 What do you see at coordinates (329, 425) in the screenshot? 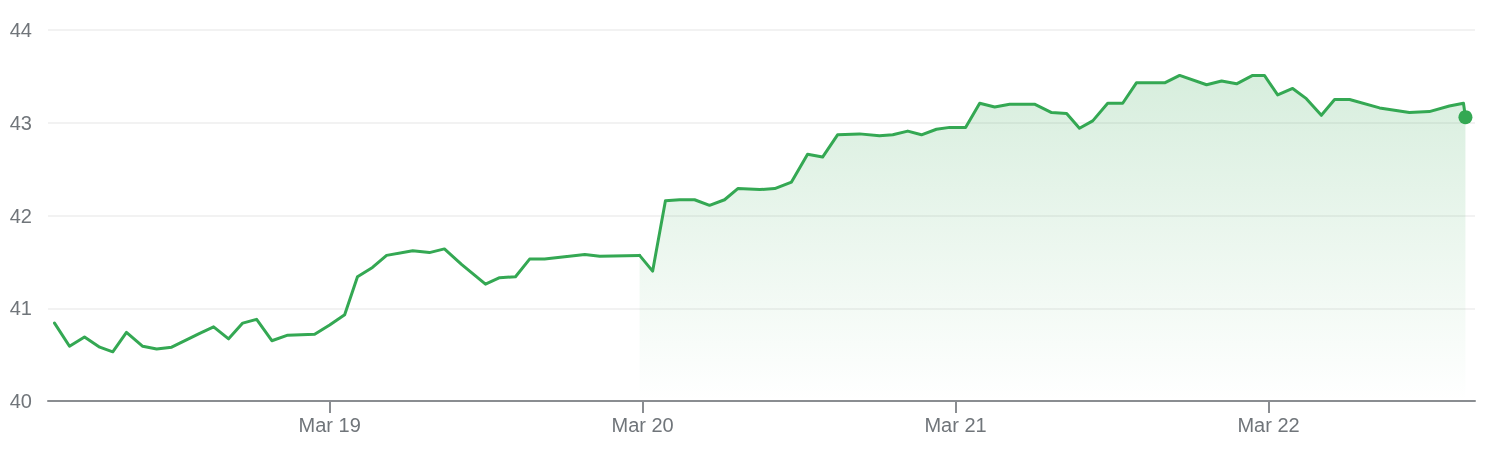
I see `x-tick-label: Mar 19` at bounding box center [329, 425].